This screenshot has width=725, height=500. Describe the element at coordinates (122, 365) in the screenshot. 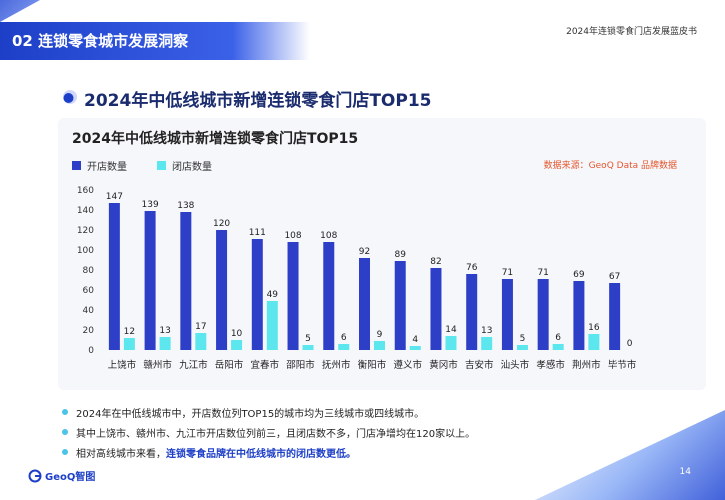

I see `x-category-label: 上饶市` at that location.